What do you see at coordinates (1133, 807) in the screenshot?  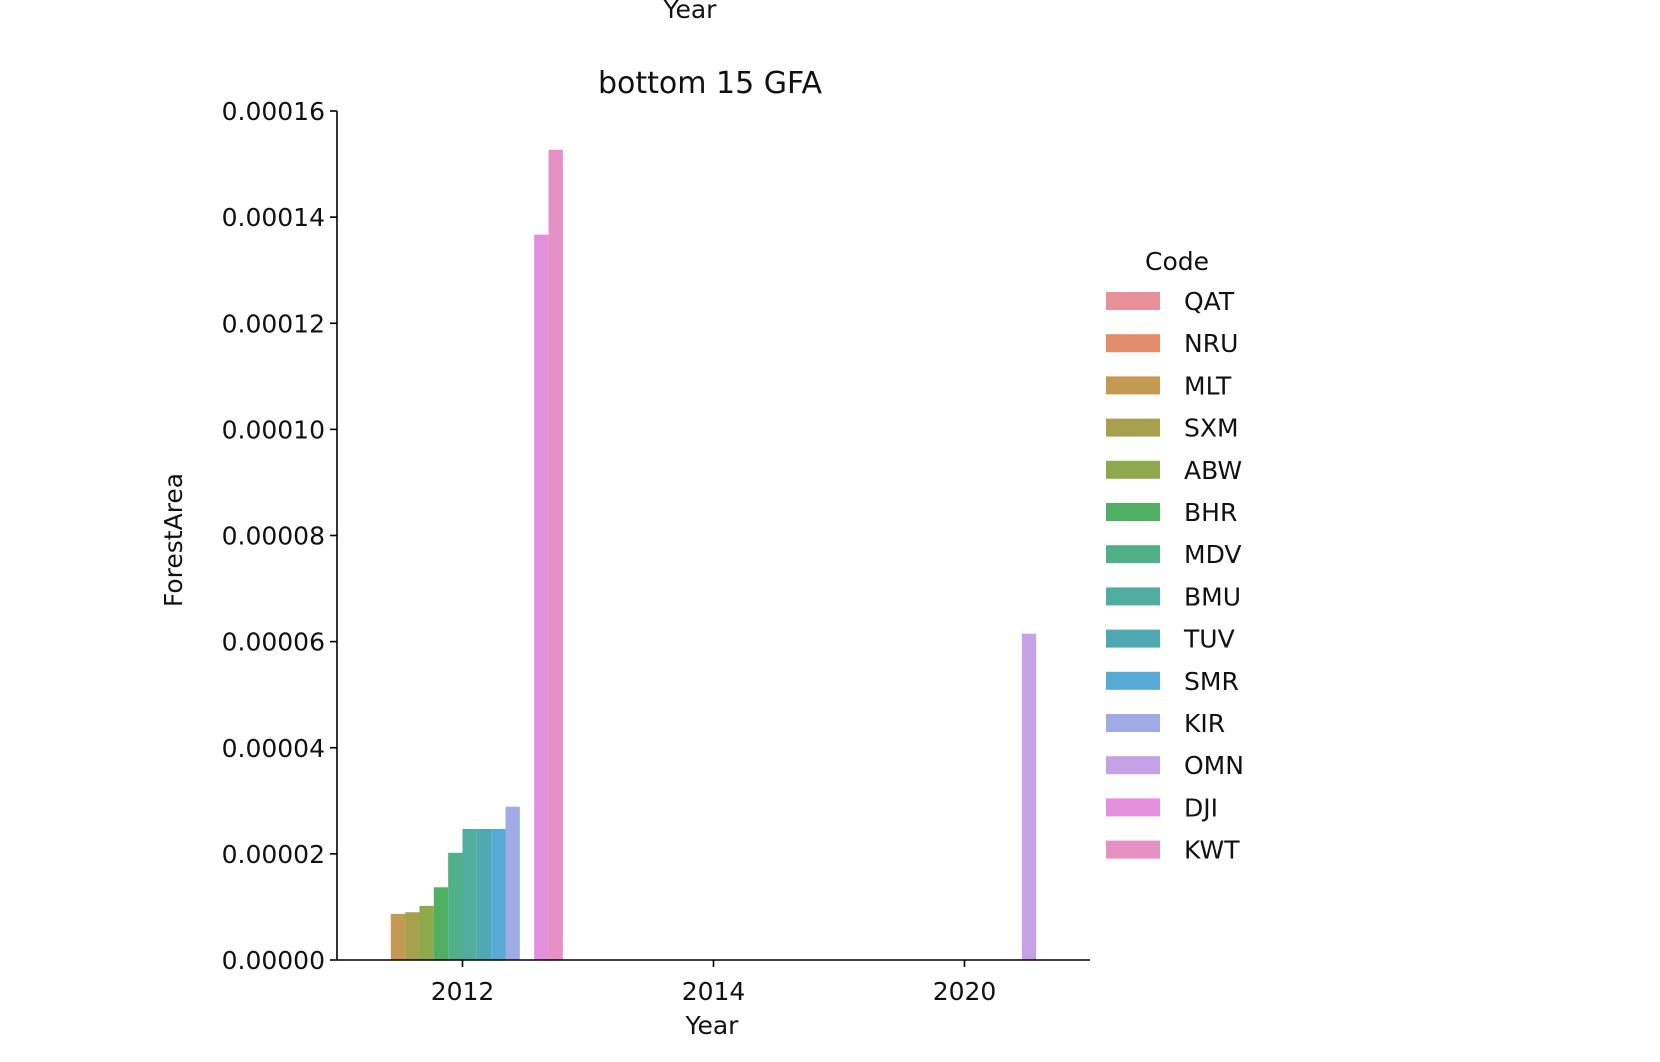 I see `legend-swatch-dji` at bounding box center [1133, 807].